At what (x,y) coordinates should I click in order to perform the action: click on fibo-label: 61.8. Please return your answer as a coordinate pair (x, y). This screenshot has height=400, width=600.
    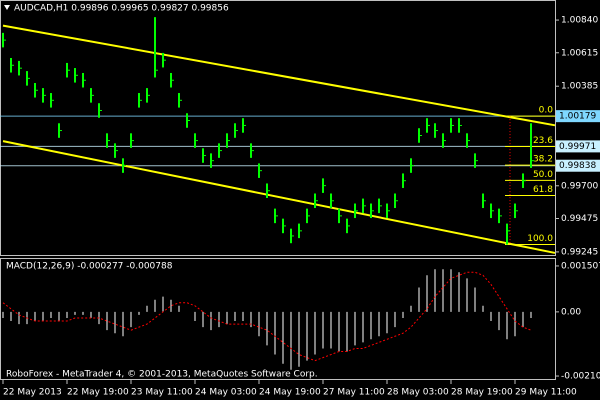
    Looking at the image, I should click on (543, 190).